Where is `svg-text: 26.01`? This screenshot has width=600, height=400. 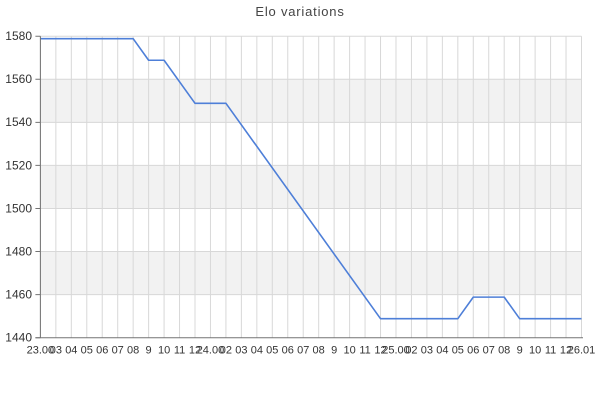
svg-text: 26.01 is located at coordinates (582, 351).